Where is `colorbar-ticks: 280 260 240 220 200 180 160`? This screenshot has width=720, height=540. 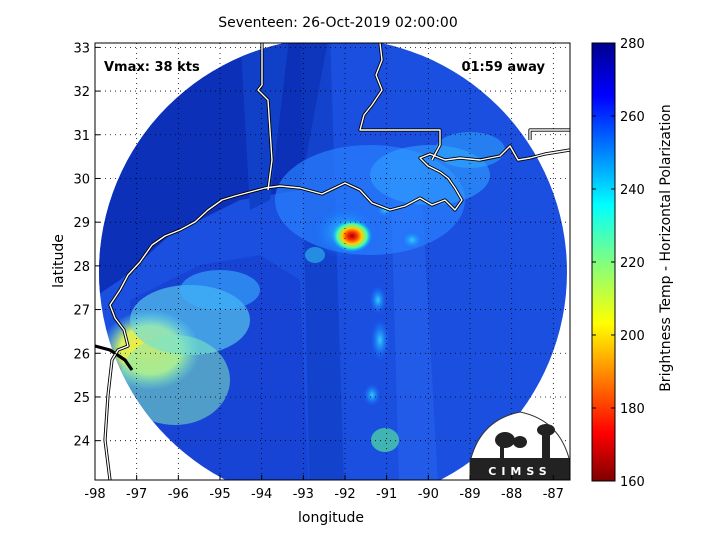
colorbar-ticks: 280 260 240 220 200 180 160 is located at coordinates (618, 263).